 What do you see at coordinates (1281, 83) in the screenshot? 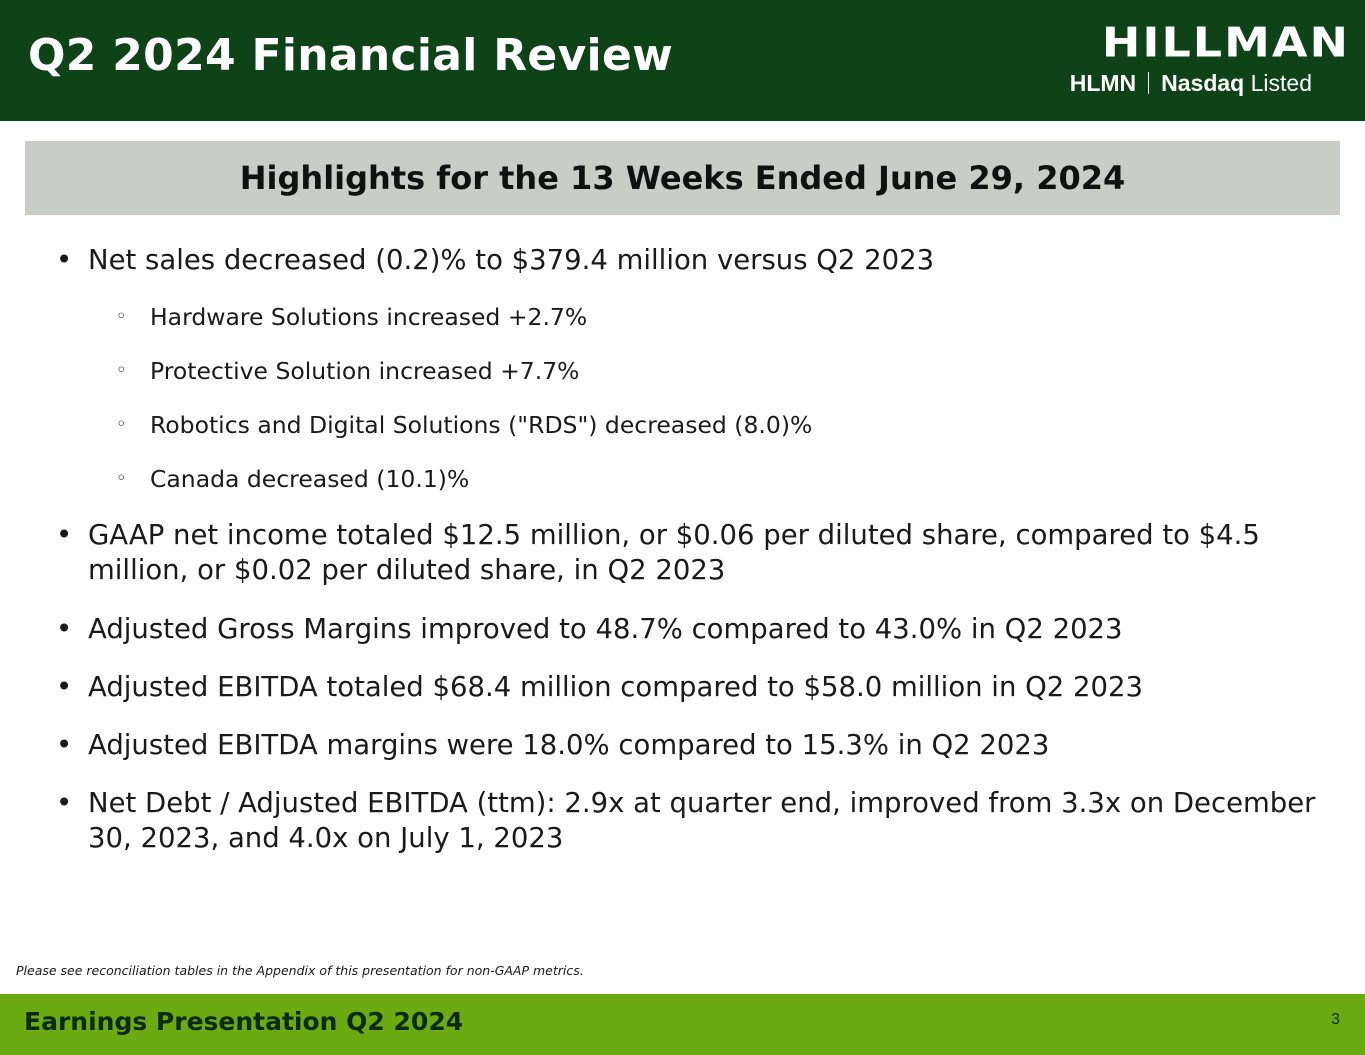
I see `logo-listed: Listed` at bounding box center [1281, 83].